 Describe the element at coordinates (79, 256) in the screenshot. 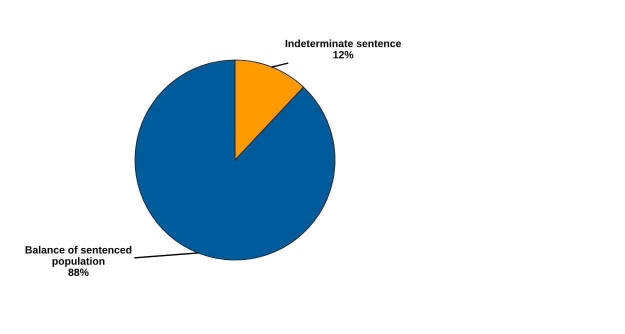

I see `slice-label: Balance of sentenced population` at that location.